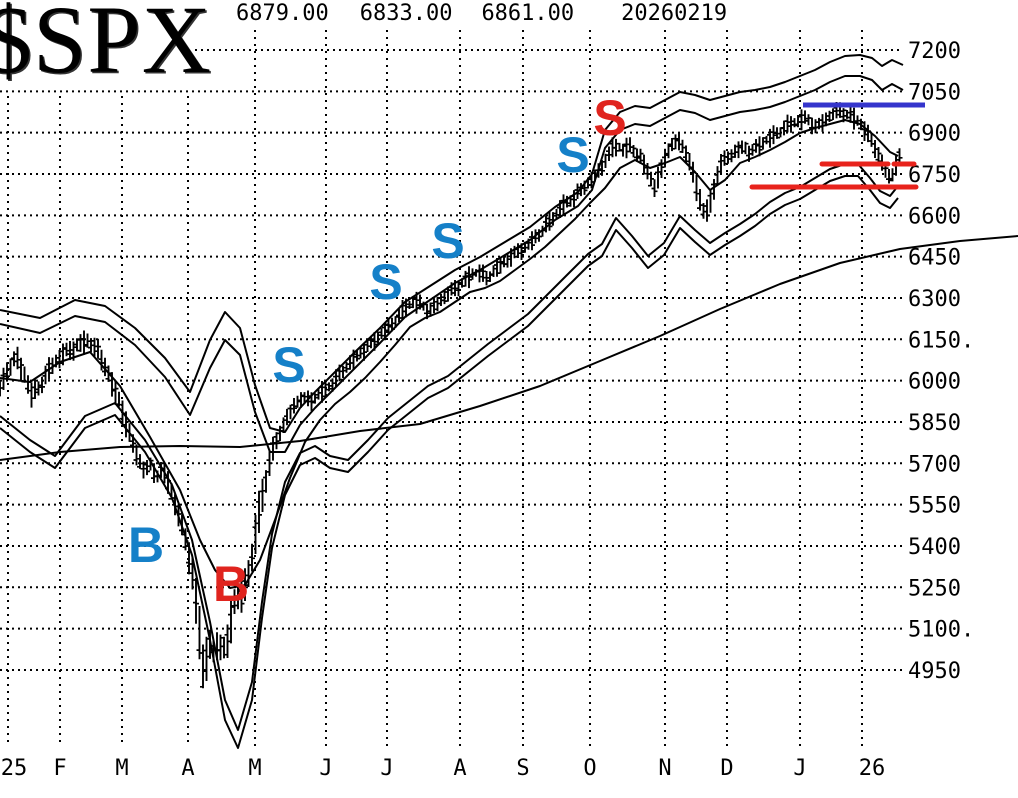 Image resolution: width=1018 pixels, height=798 pixels. Describe the element at coordinates (589, 768) in the screenshot. I see `x-axis-label: O` at that location.